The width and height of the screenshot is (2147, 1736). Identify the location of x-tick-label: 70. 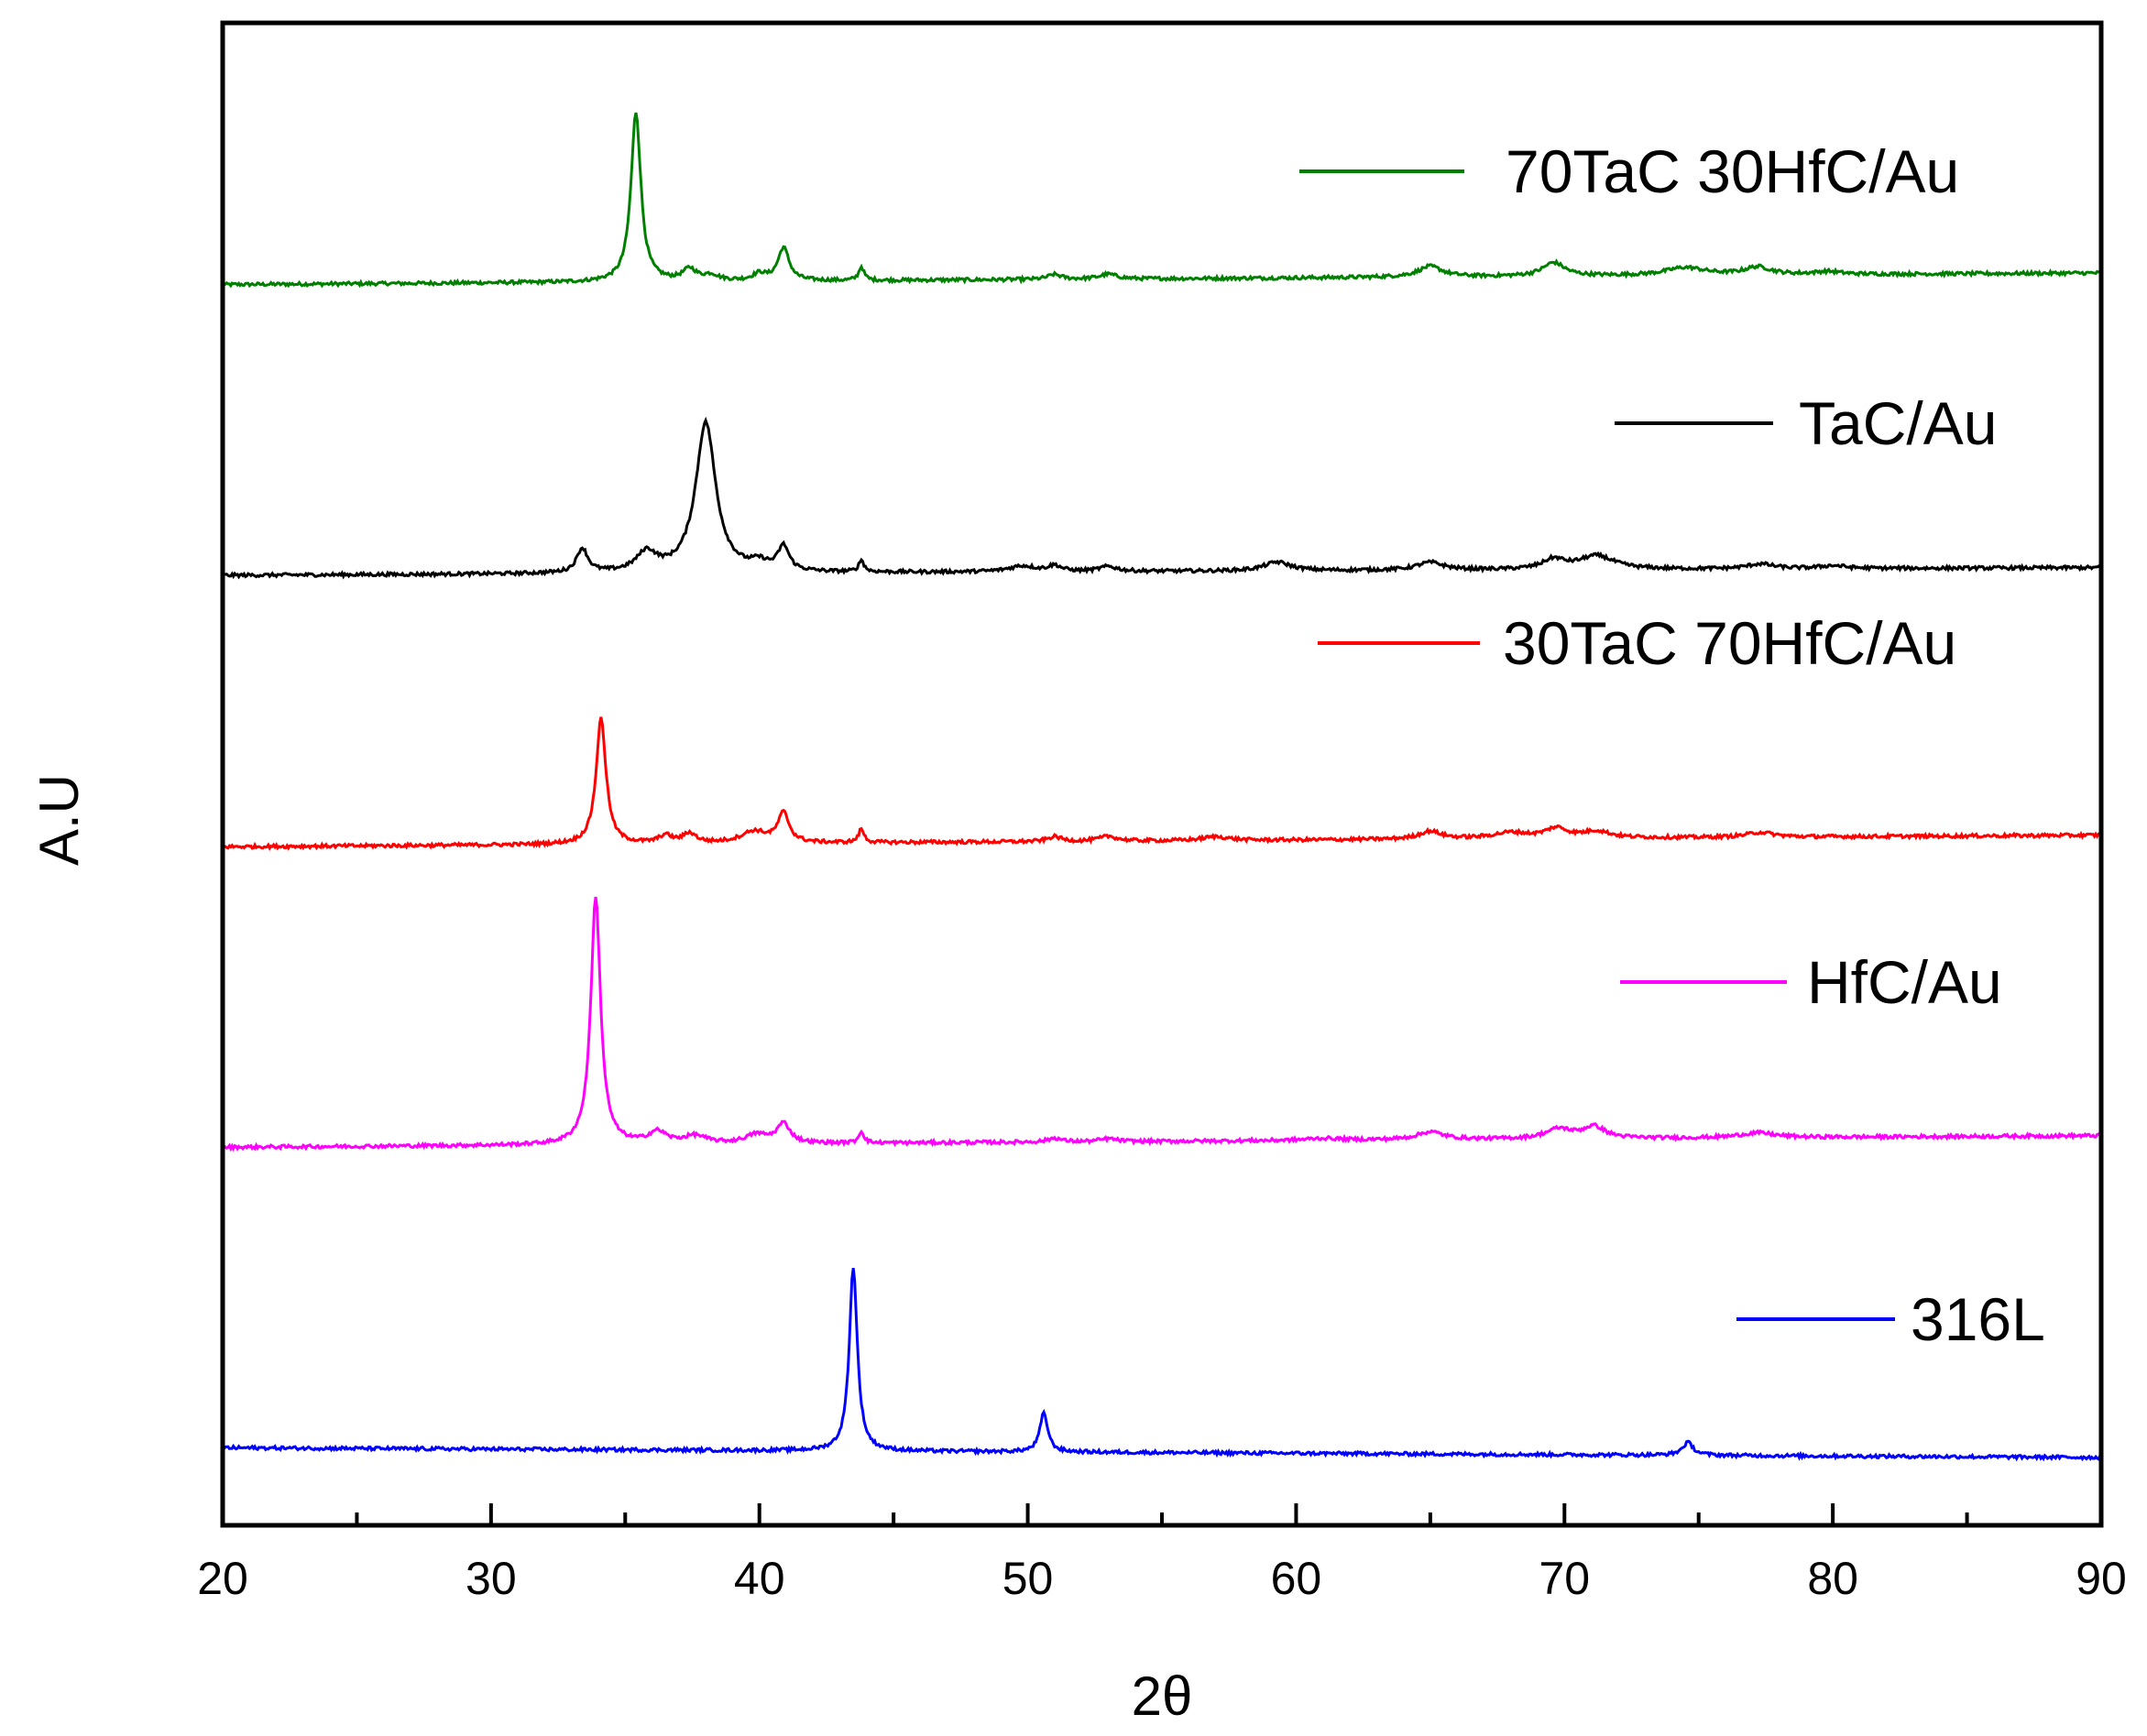
(1564, 1579).